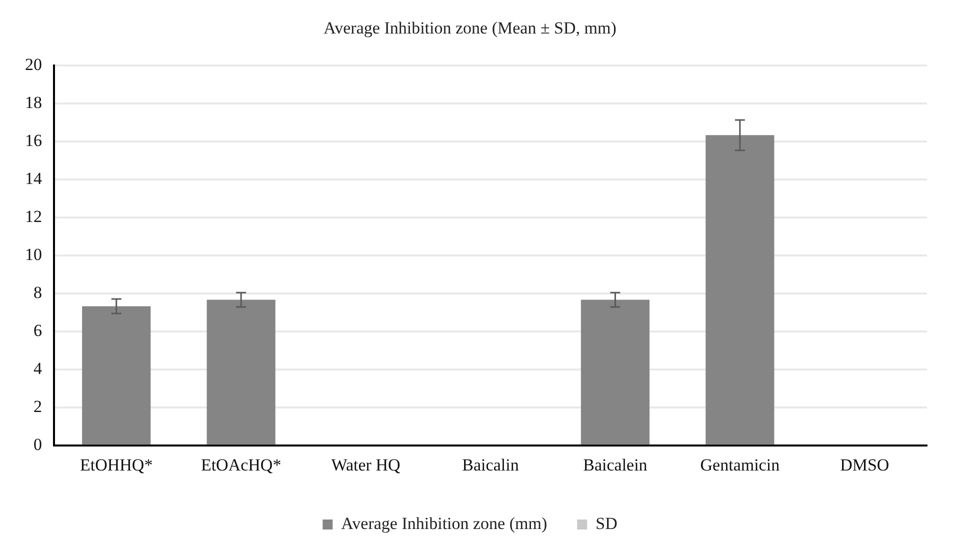 This screenshot has width=955, height=551. Describe the element at coordinates (33, 140) in the screenshot. I see `y-tick-label: 16` at that location.